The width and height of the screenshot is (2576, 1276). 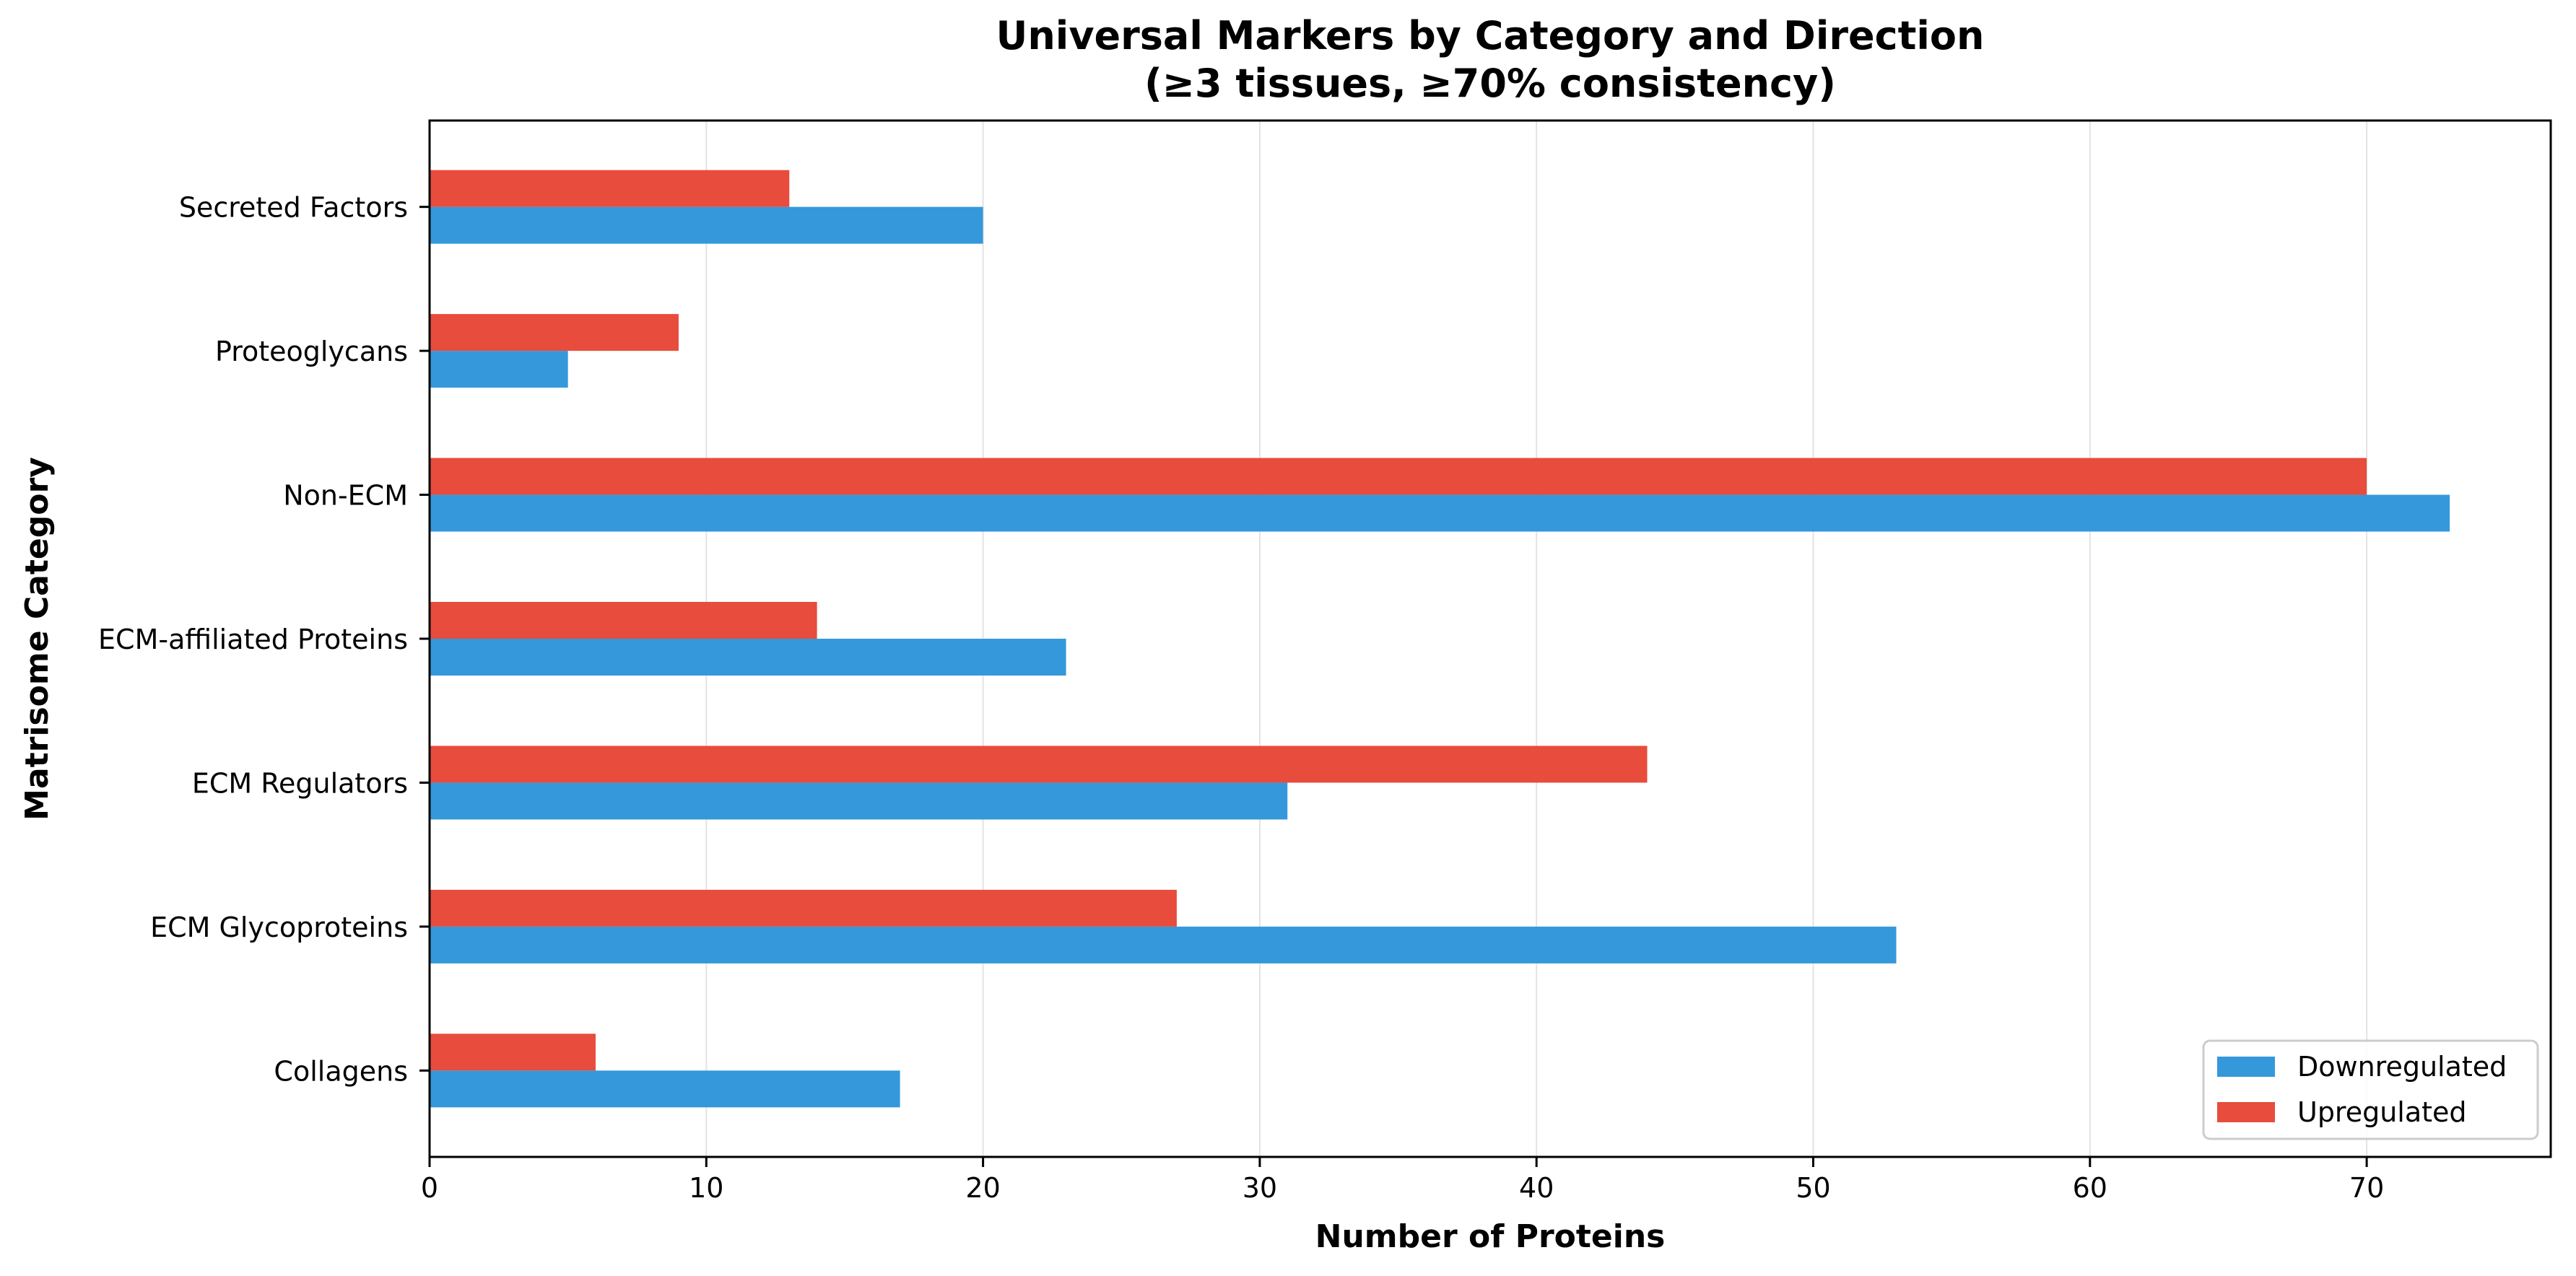 I want to click on bar-upregulated-proteoglycans, so click(x=554, y=332).